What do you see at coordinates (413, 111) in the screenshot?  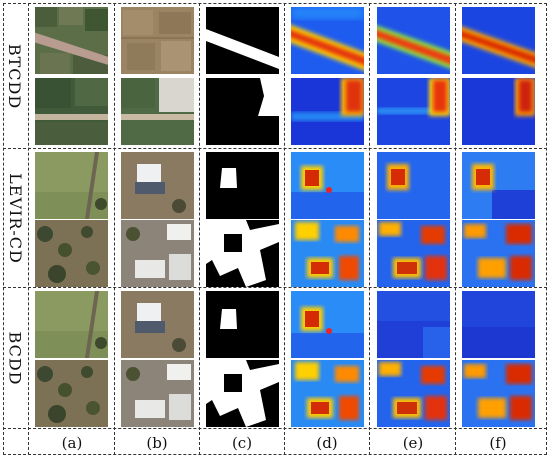 I see `heatmap-r2-e` at bounding box center [413, 111].